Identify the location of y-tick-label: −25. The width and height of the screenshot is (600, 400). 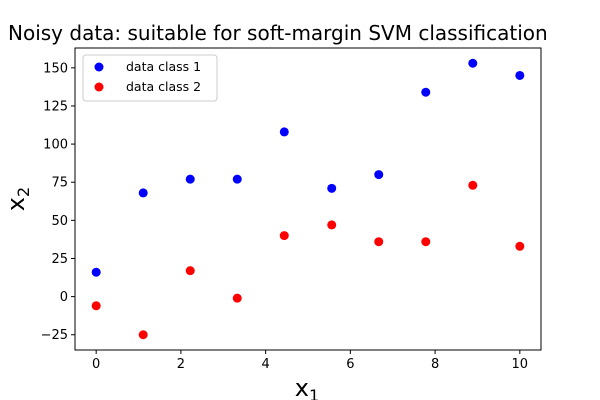
(54, 335).